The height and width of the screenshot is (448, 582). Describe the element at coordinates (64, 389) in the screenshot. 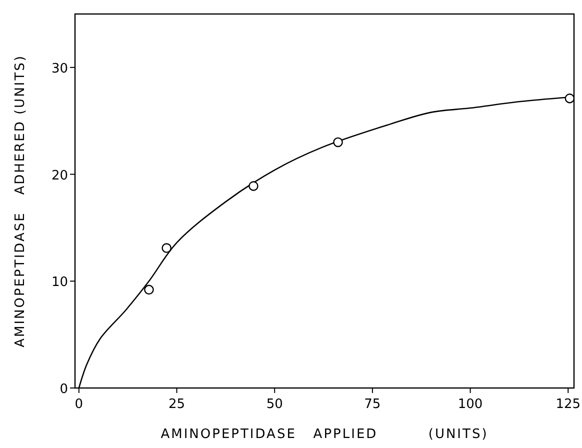

I see `y-tick-label: 0` at that location.